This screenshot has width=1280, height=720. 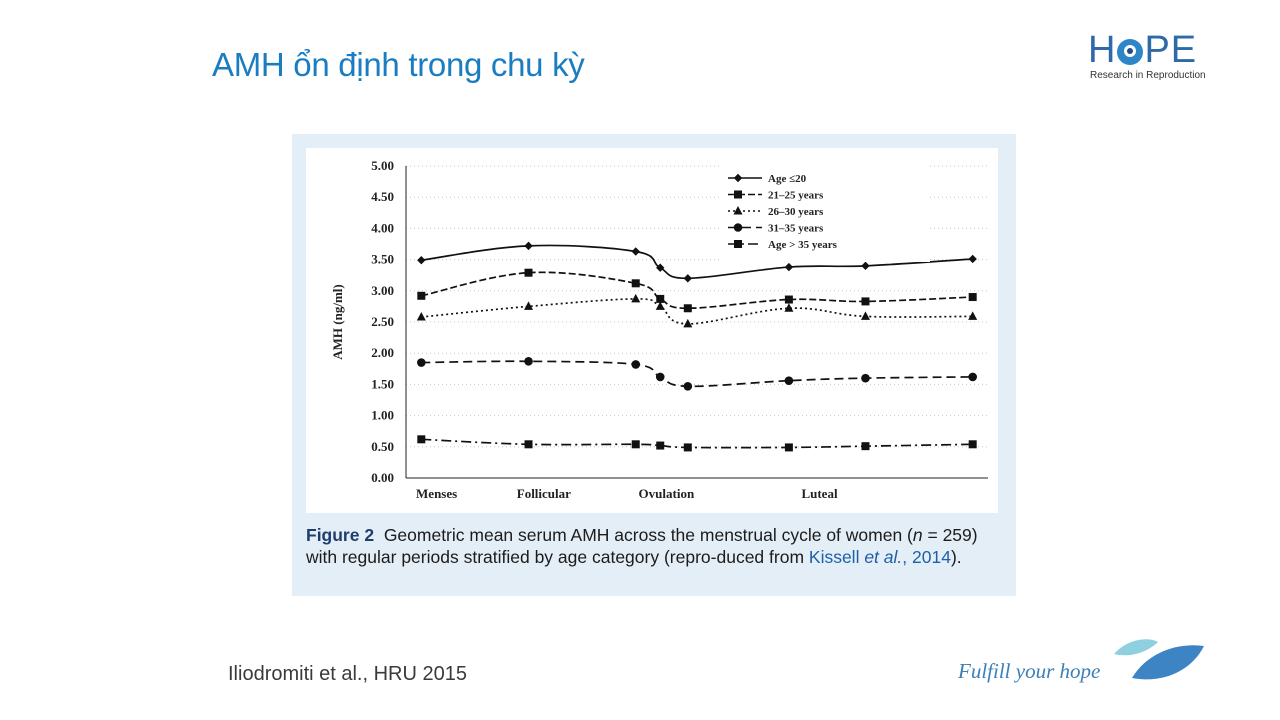 What do you see at coordinates (819, 493) in the screenshot?
I see `x-category-label: Luteal` at bounding box center [819, 493].